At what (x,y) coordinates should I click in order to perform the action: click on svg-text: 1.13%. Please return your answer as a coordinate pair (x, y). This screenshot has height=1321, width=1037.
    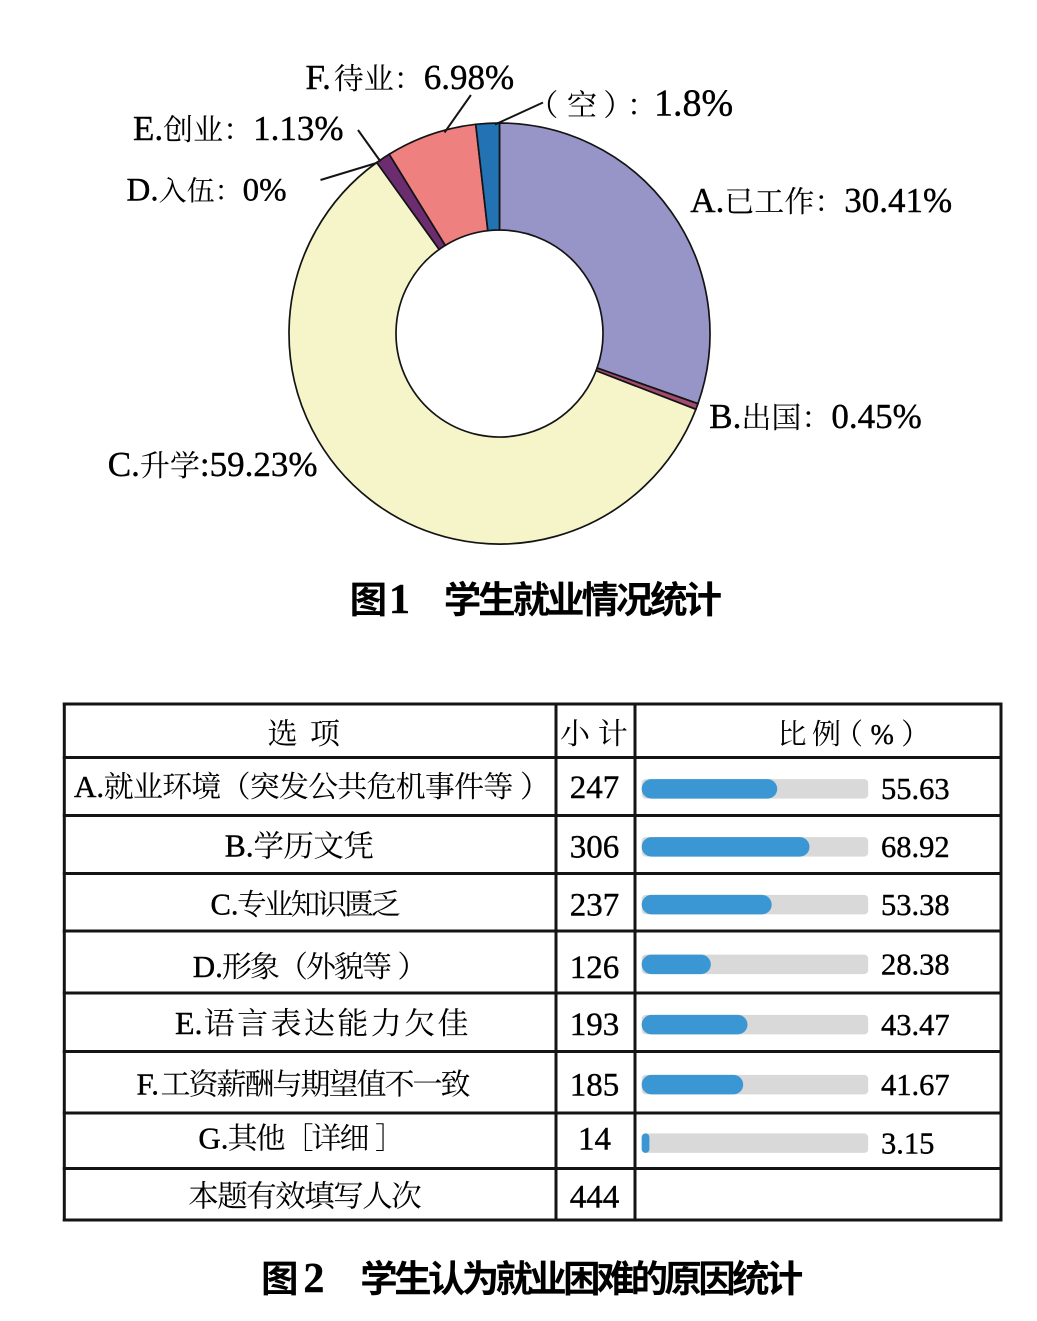
    Looking at the image, I should click on (298, 128).